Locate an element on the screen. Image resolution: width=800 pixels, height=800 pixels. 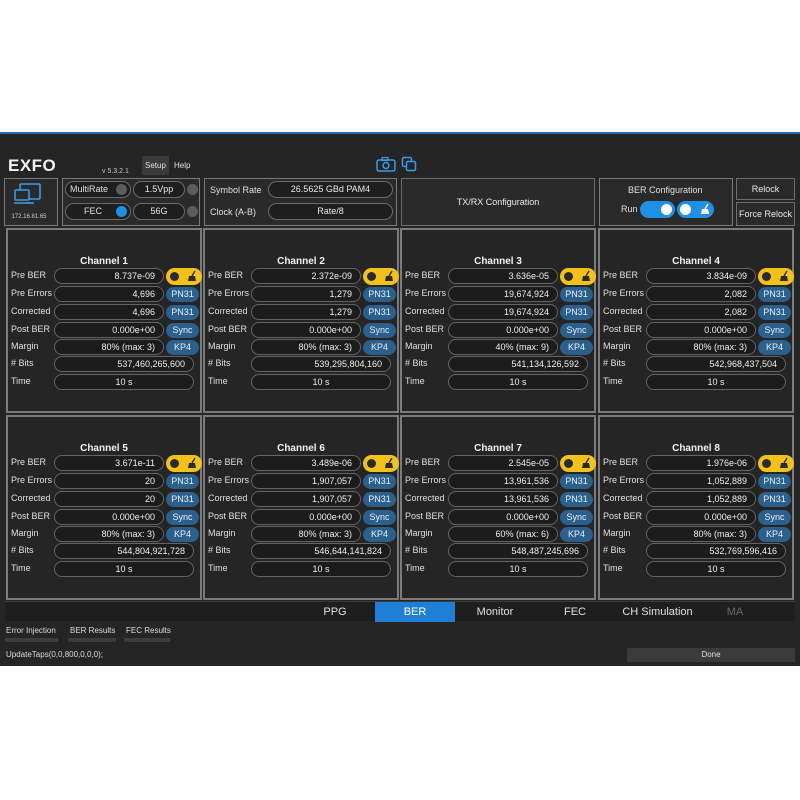
title-accent-line is located at coordinates (400, 133).